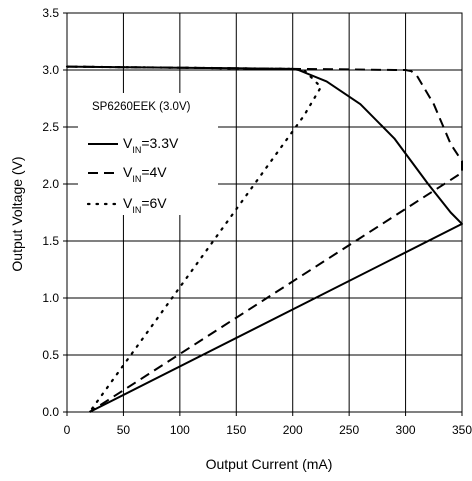  I want to click on x-tick-label: 0, so click(67, 430).